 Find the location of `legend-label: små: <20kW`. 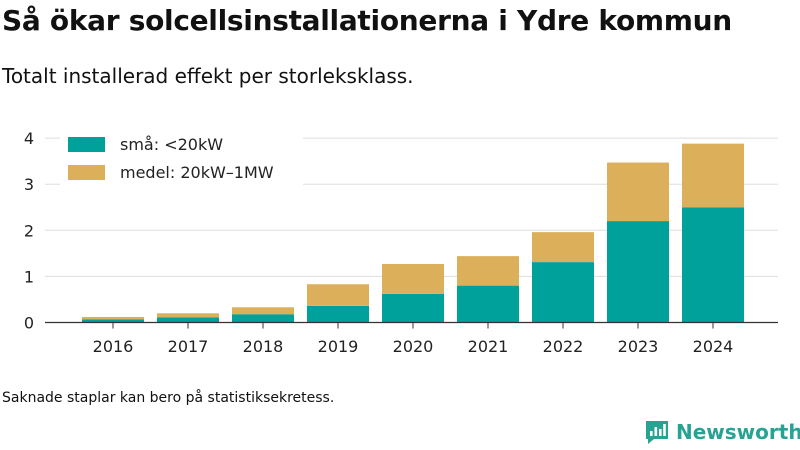

legend-label: små: <20kW is located at coordinates (171, 144).